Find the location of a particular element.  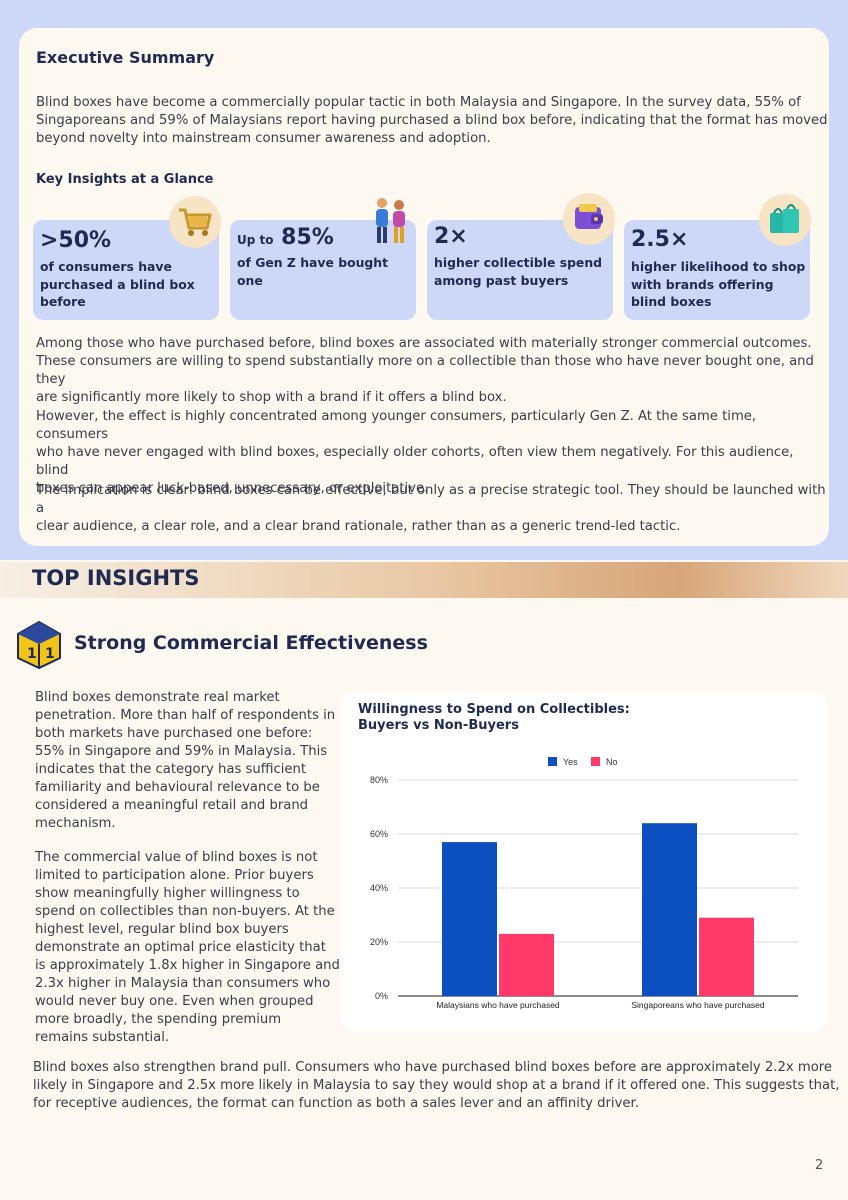

stat-value: 2.5× is located at coordinates (660, 239).